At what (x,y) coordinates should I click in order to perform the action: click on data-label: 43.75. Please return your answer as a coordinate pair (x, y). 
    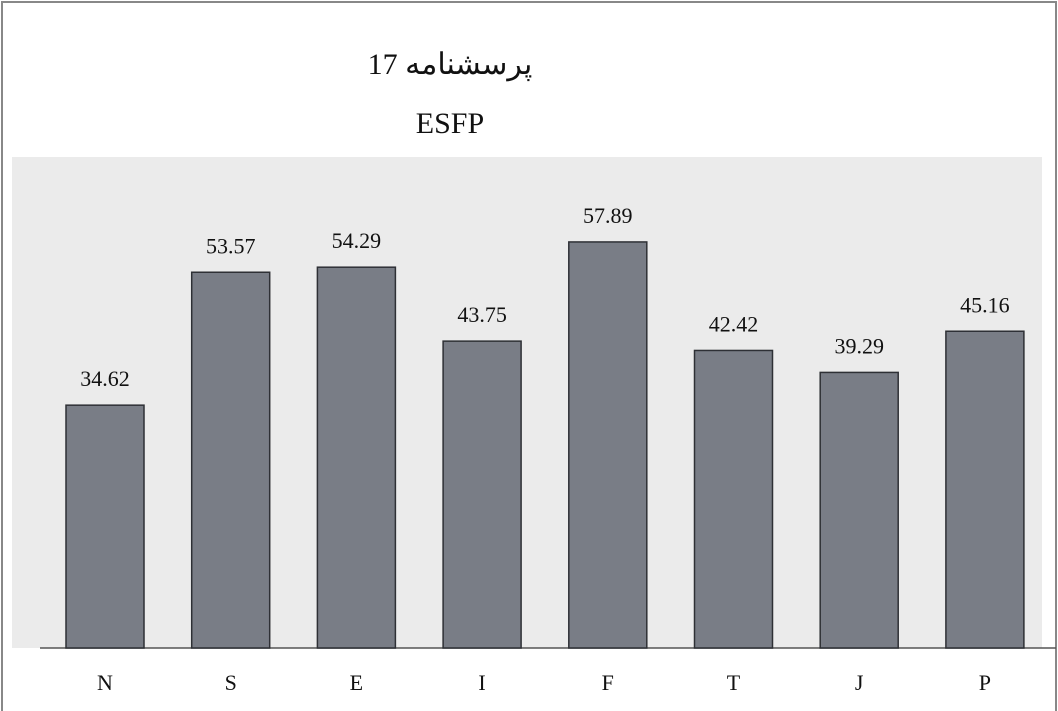
    Looking at the image, I should click on (482, 314).